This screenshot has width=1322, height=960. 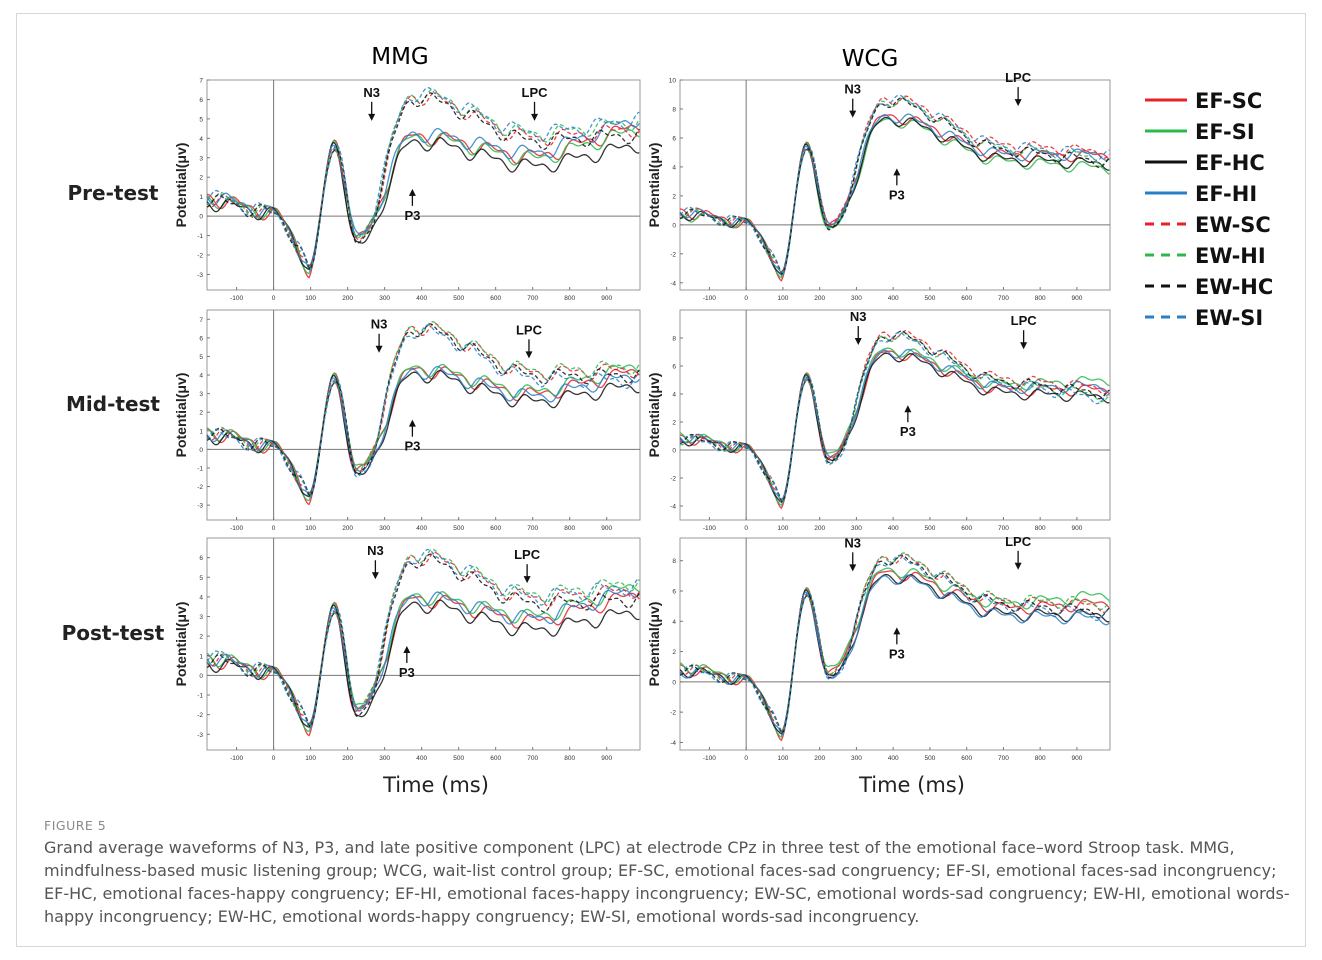 I want to click on panel-mmg-pre-test-arrowhead-lpc, so click(x=535, y=117).